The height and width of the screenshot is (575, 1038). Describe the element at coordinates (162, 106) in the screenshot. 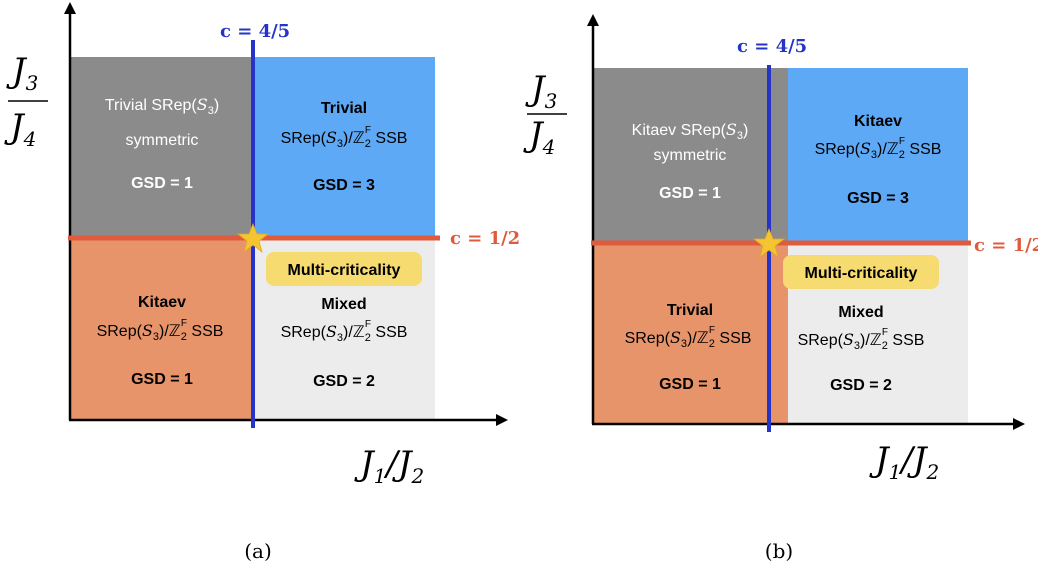

I see `top-left-line1: Trivial SRep(S3)` at that location.